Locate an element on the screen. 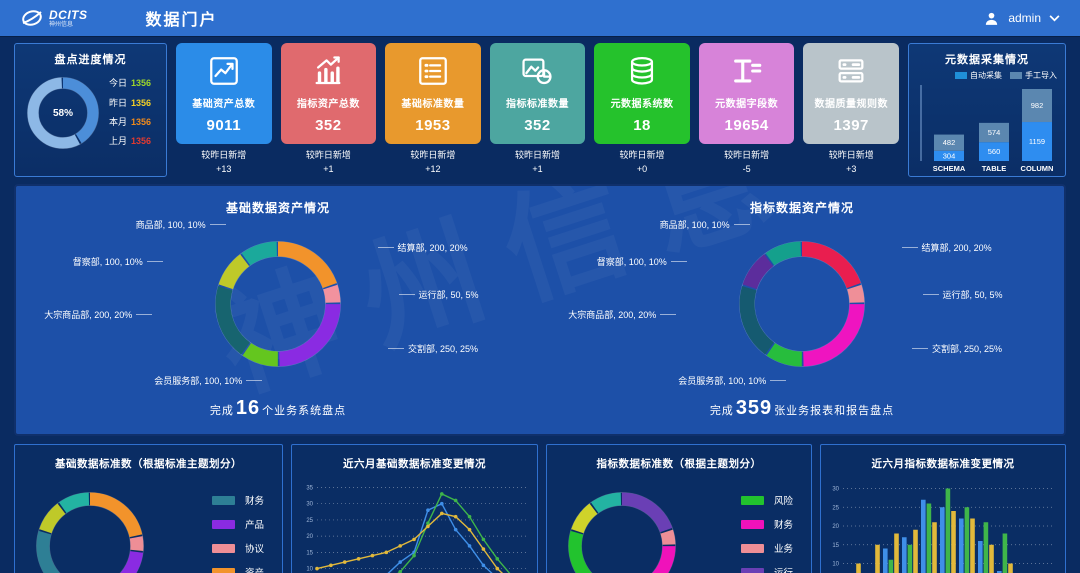 Image resolution: width=1080 pixels, height=573 pixels. base-standards-trend-title: 近六月基础数据标准变更情况 is located at coordinates (414, 464).